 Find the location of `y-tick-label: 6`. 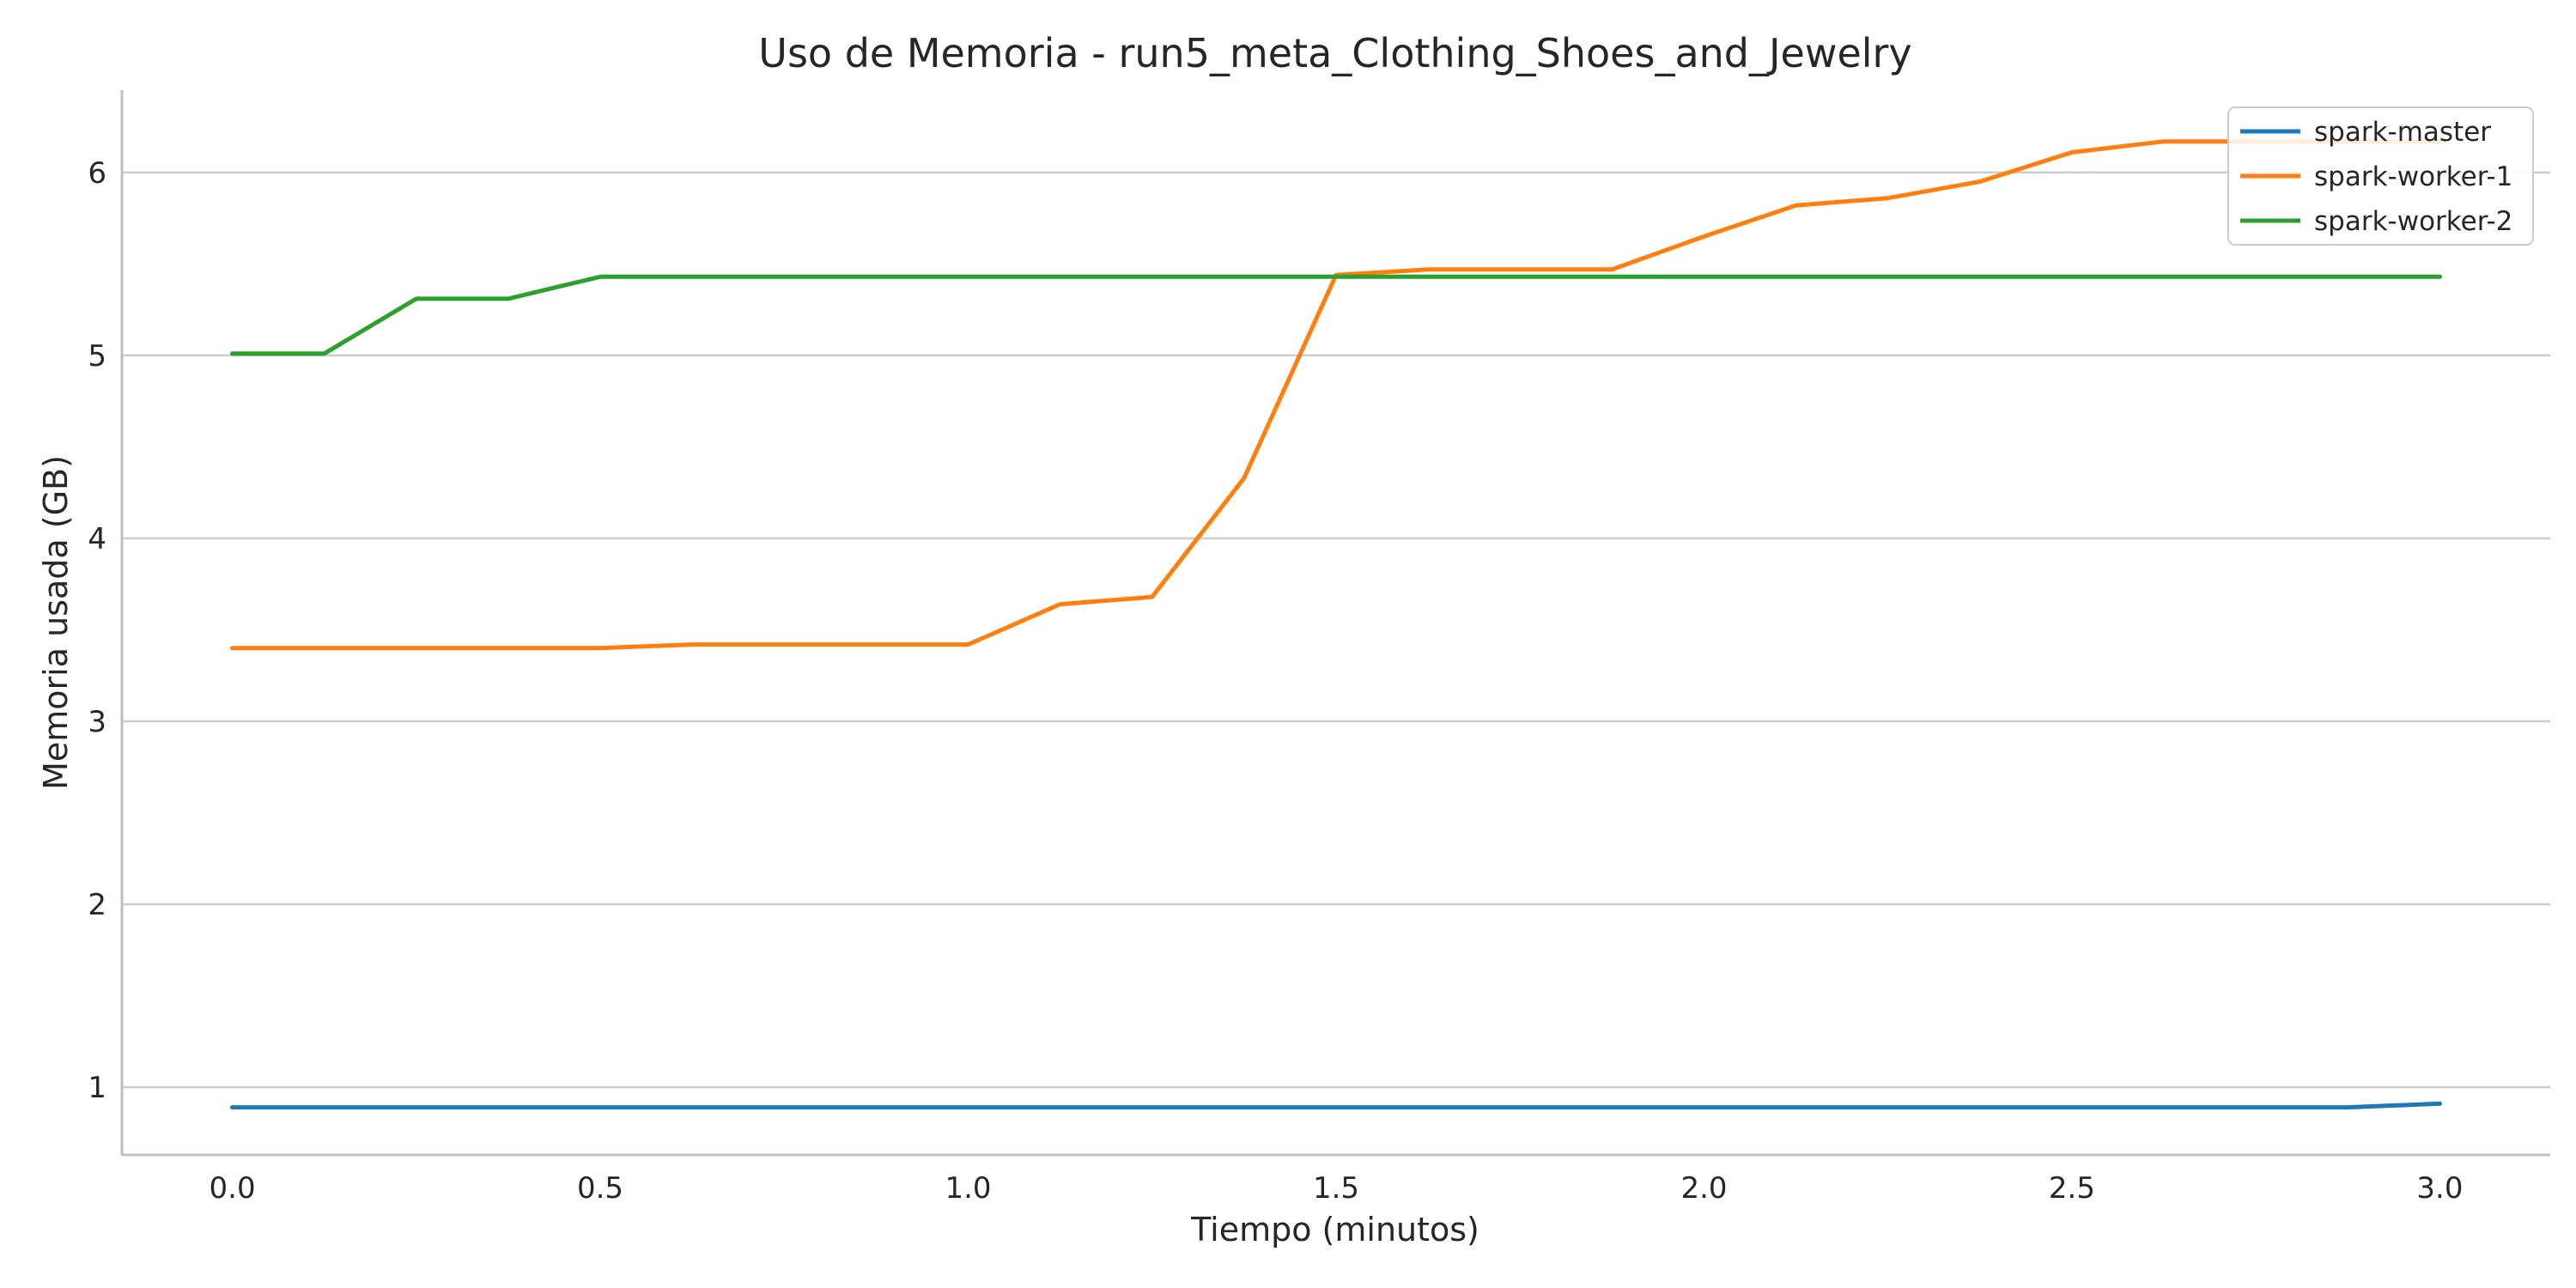

y-tick-label: 6 is located at coordinates (97, 174).